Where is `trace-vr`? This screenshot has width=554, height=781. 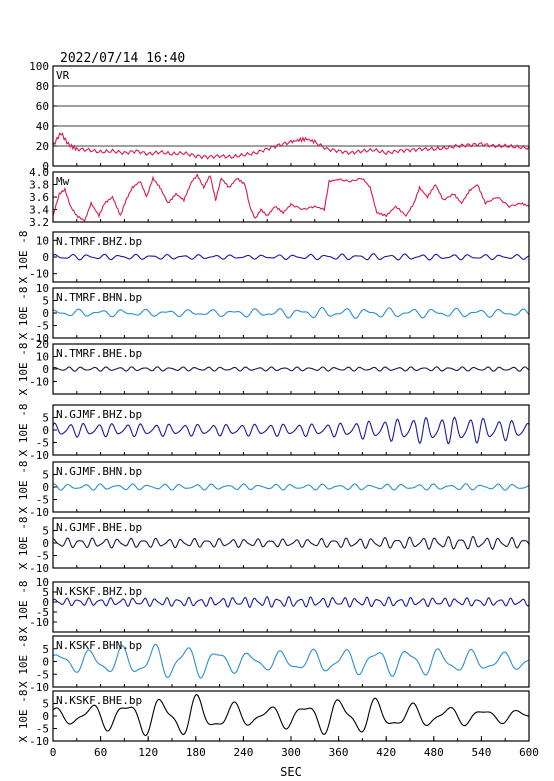
trace-vr is located at coordinates (291, 146).